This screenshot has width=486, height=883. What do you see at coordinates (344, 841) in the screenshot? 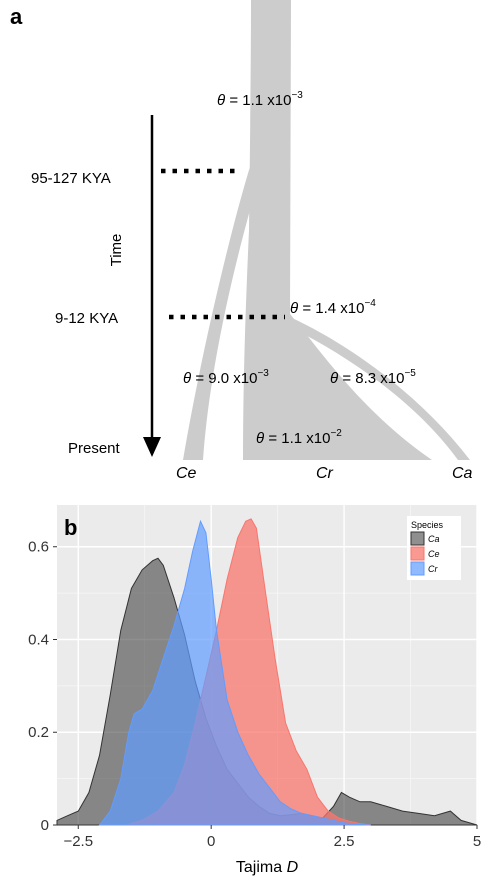
I see `x-tick-label: 2.5` at bounding box center [344, 841].